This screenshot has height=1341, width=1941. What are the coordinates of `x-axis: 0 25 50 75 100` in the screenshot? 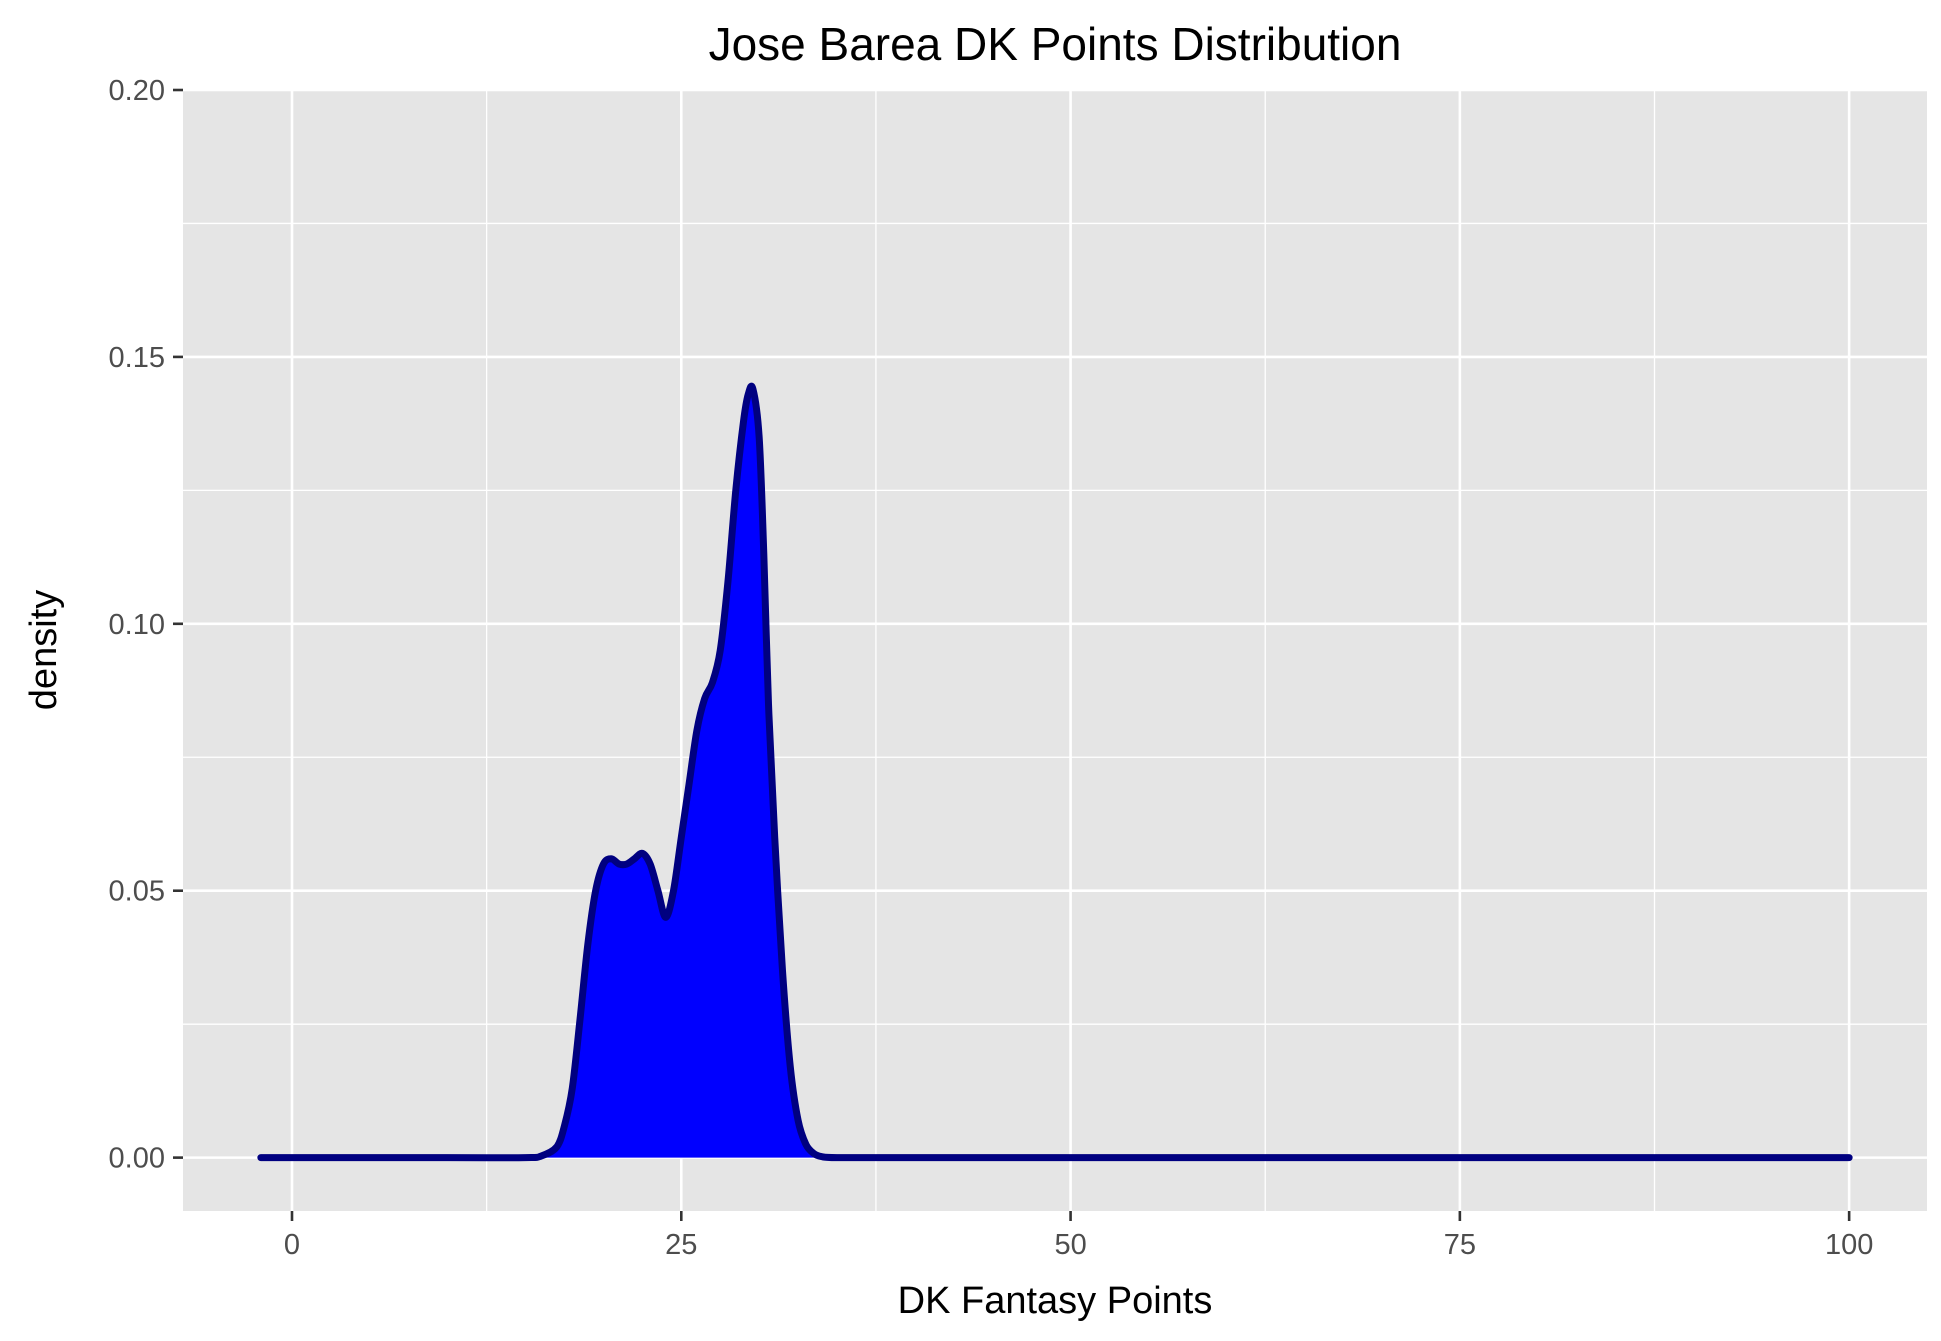 It's located at (1078, 1236).